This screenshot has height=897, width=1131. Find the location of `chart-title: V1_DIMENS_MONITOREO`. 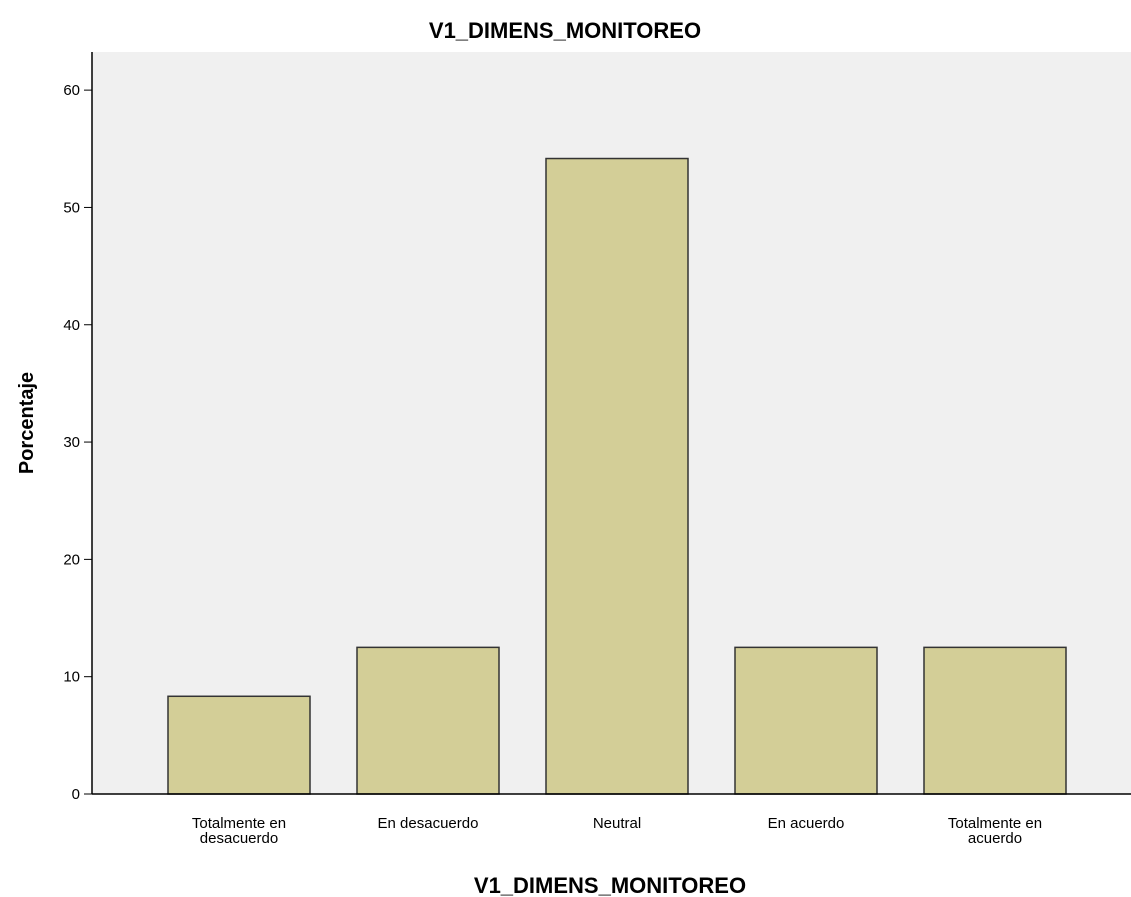

chart-title: V1_DIMENS_MONITOREO is located at coordinates (565, 30).